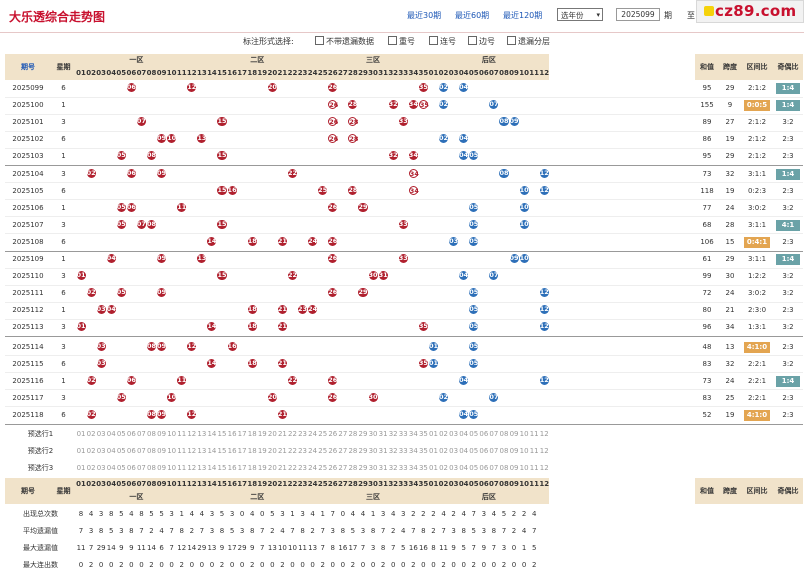 This screenshot has width=804, height=574. Describe the element at coordinates (242, 451) in the screenshot. I see `preselect-number: 17` at that location.